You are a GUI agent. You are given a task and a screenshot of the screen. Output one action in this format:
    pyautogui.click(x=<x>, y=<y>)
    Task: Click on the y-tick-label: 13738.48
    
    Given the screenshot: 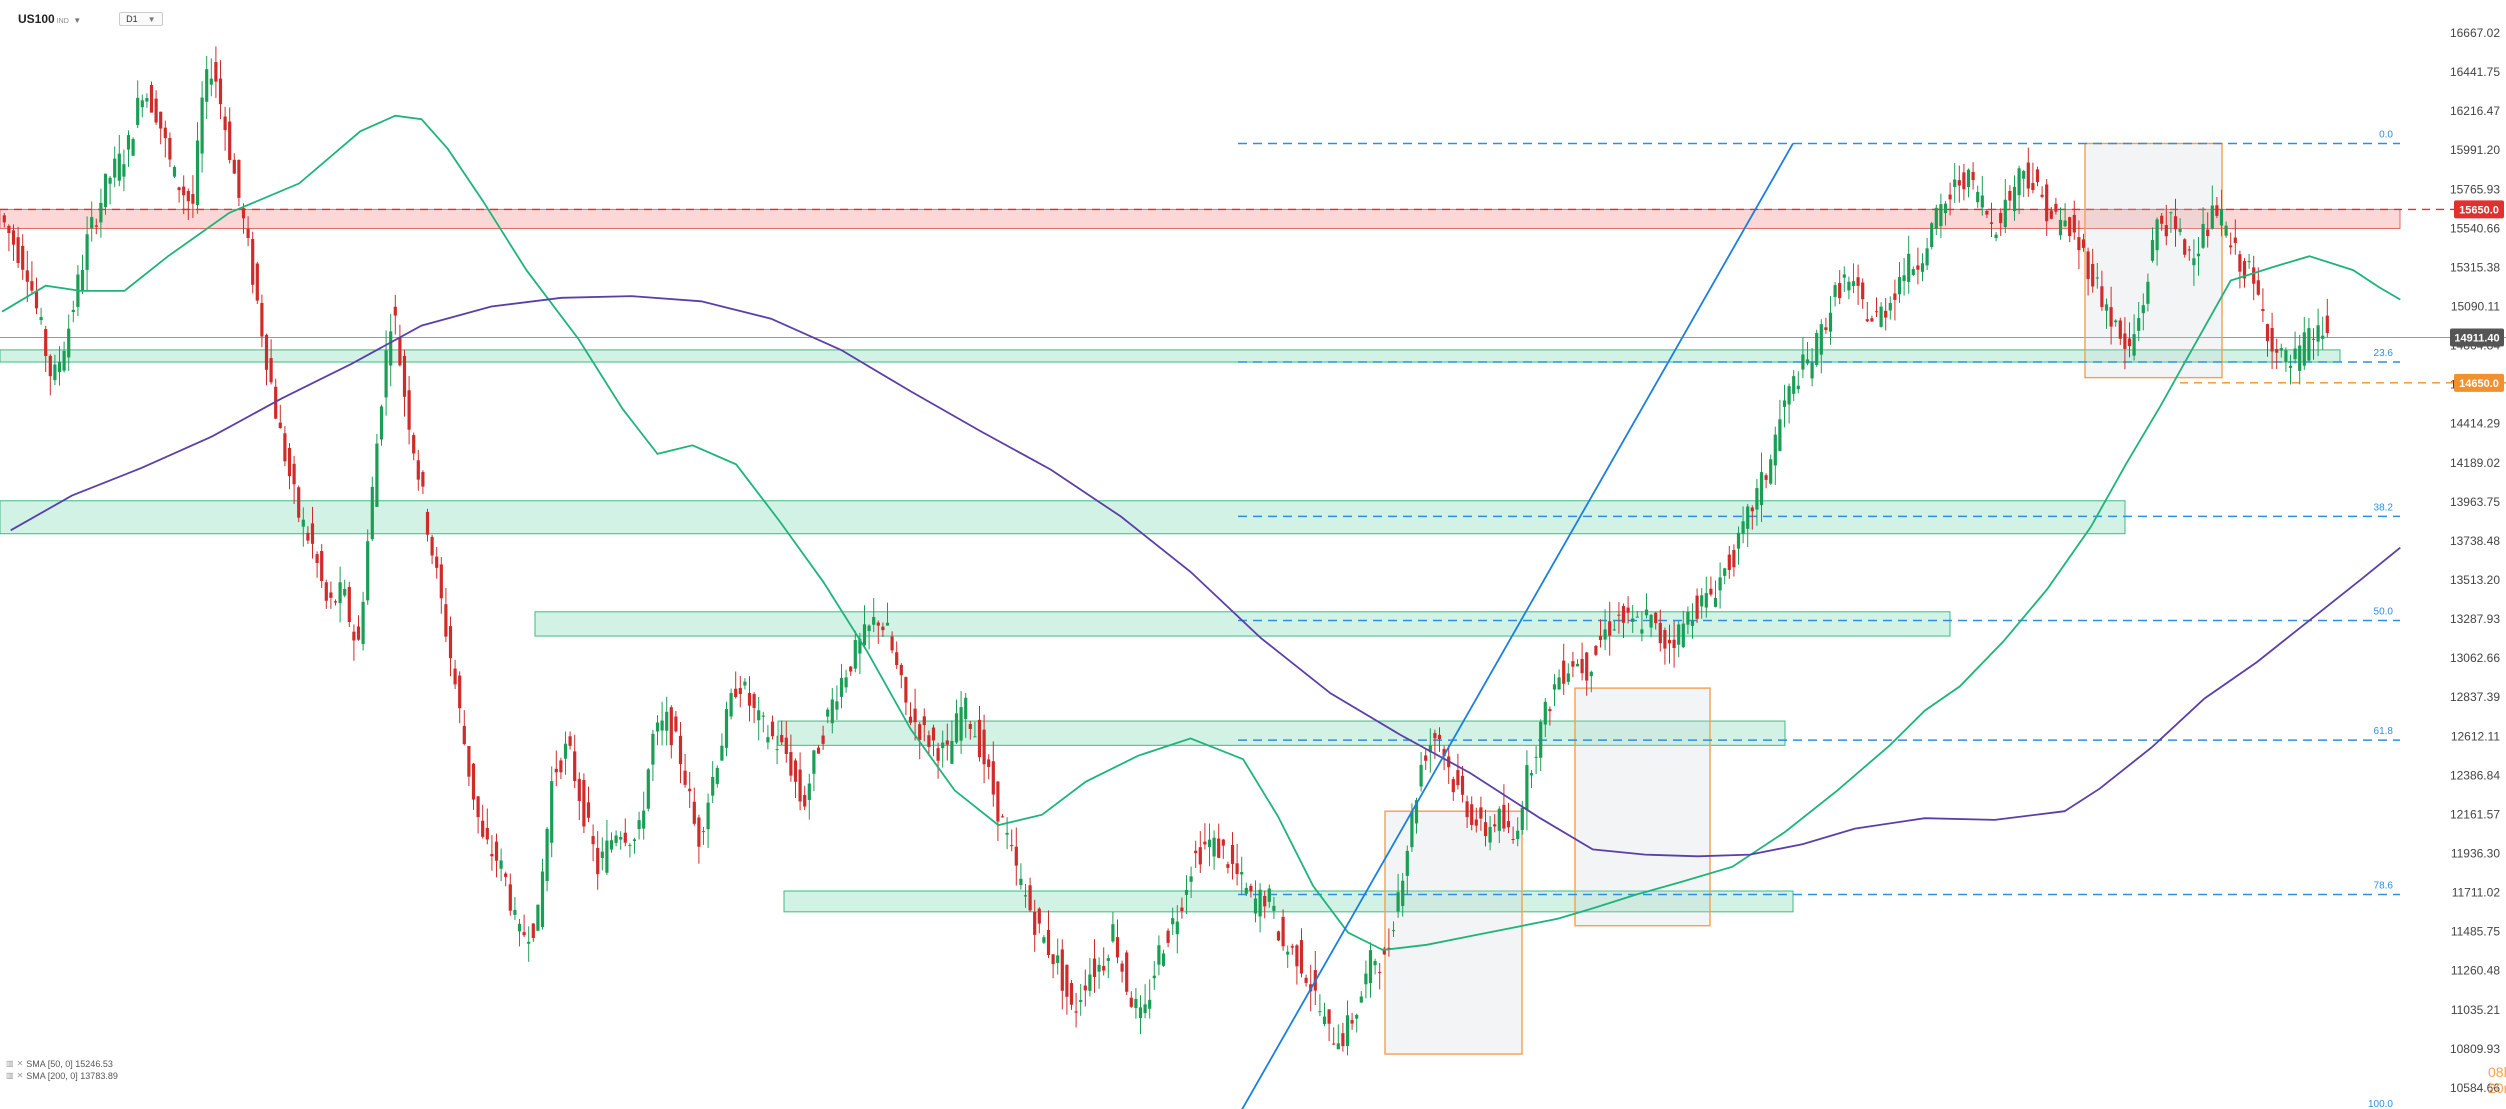 What is the action you would take?
    pyautogui.click(x=2475, y=541)
    